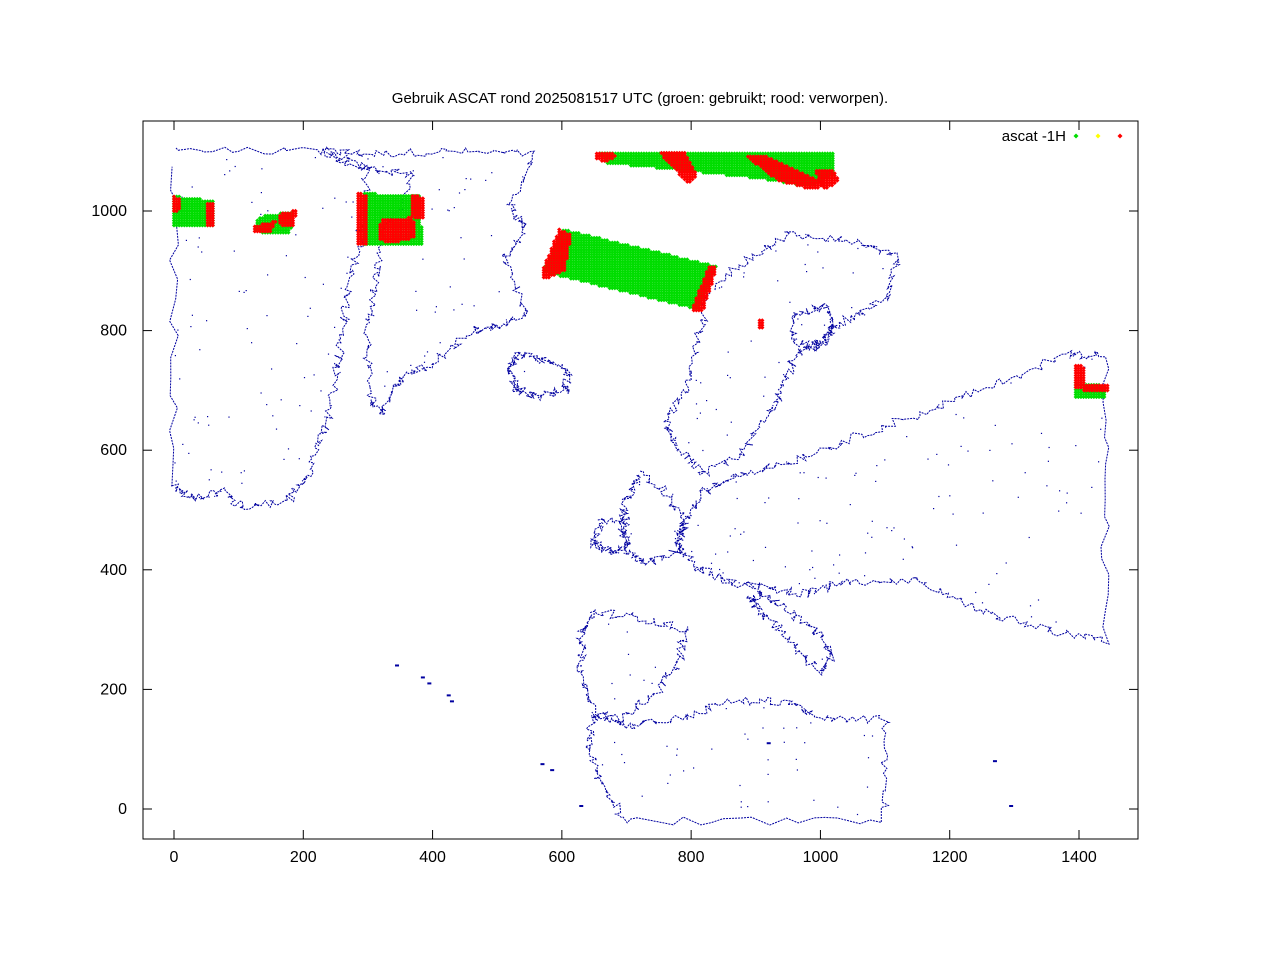 This screenshot has height=960, width=1280. I want to click on rejected-cluster-6-marker, so click(423, 217).